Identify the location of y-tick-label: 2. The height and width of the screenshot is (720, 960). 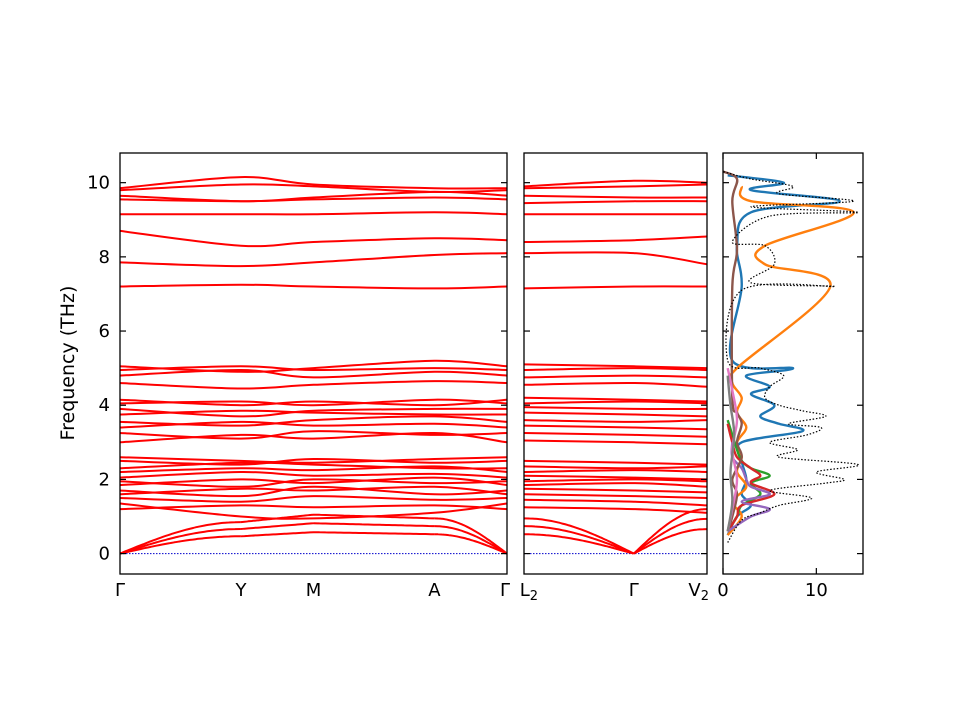
(104, 479).